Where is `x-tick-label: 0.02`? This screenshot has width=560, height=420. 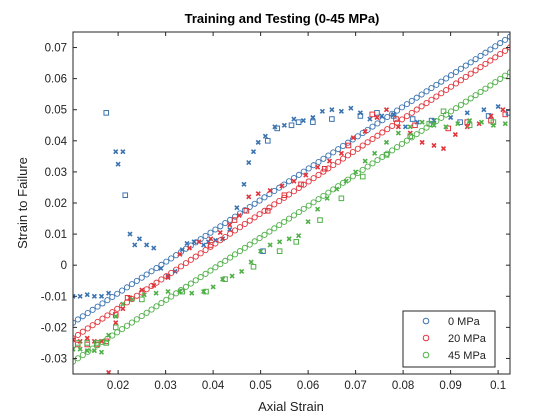 x-tick-label: 0.02 is located at coordinates (118, 386).